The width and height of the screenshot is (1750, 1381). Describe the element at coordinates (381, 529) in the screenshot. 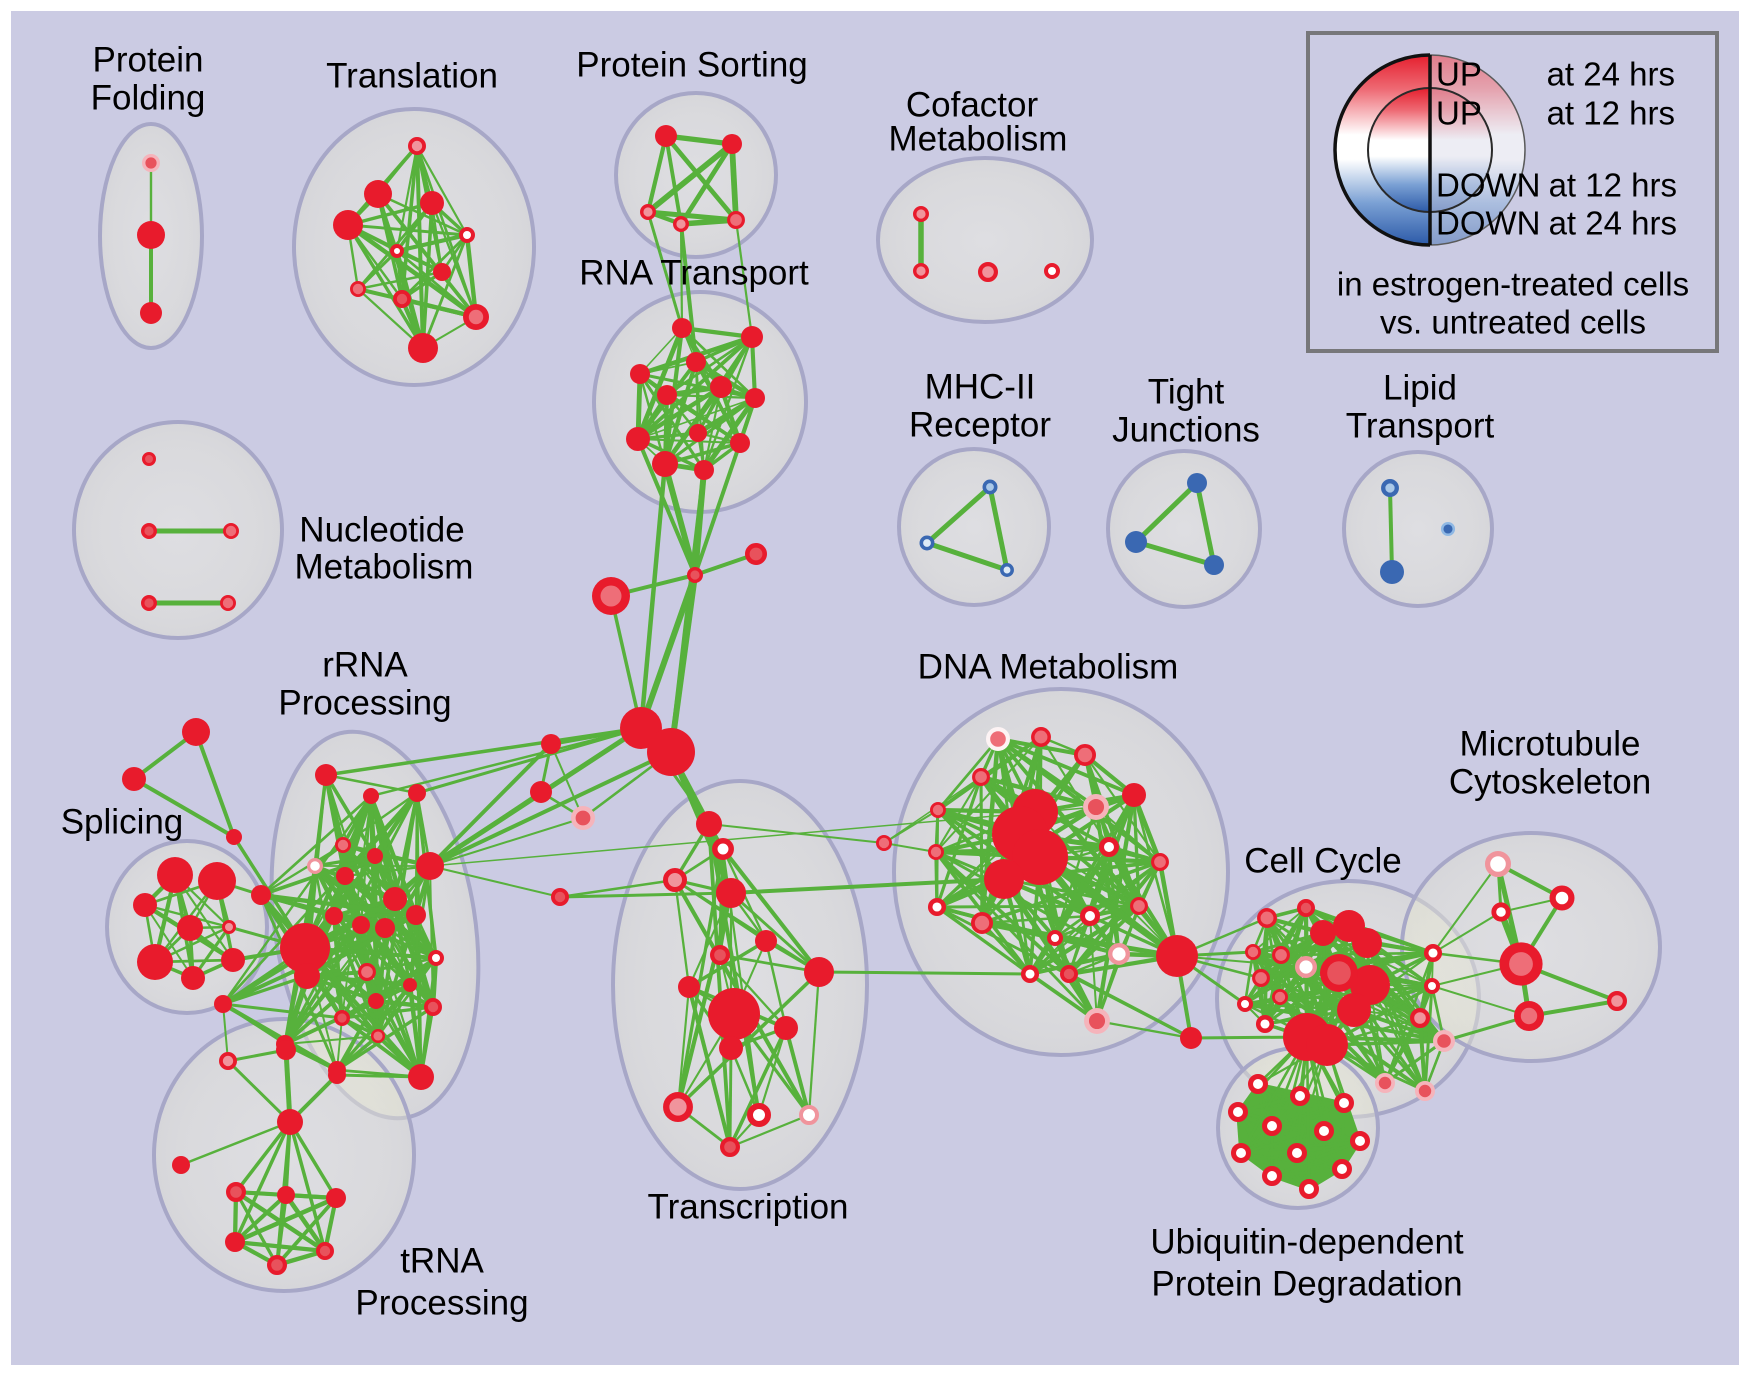

I see `svg-text: Nucleotide` at that location.